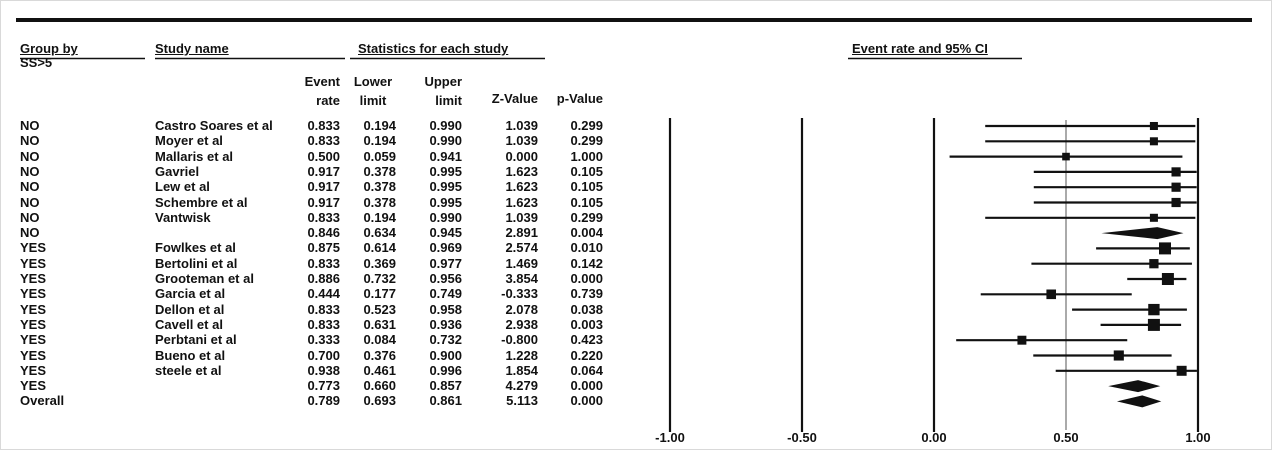 This screenshot has height=450, width=1272. Describe the element at coordinates (445, 370) in the screenshot. I see `row-upper-value: 0.996` at that location.